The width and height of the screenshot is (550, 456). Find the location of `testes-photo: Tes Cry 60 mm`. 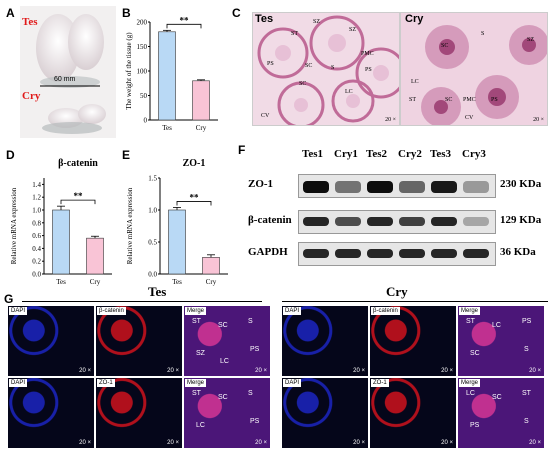

testes-photo: Tes Cry 60 mm is located at coordinates (68, 72).